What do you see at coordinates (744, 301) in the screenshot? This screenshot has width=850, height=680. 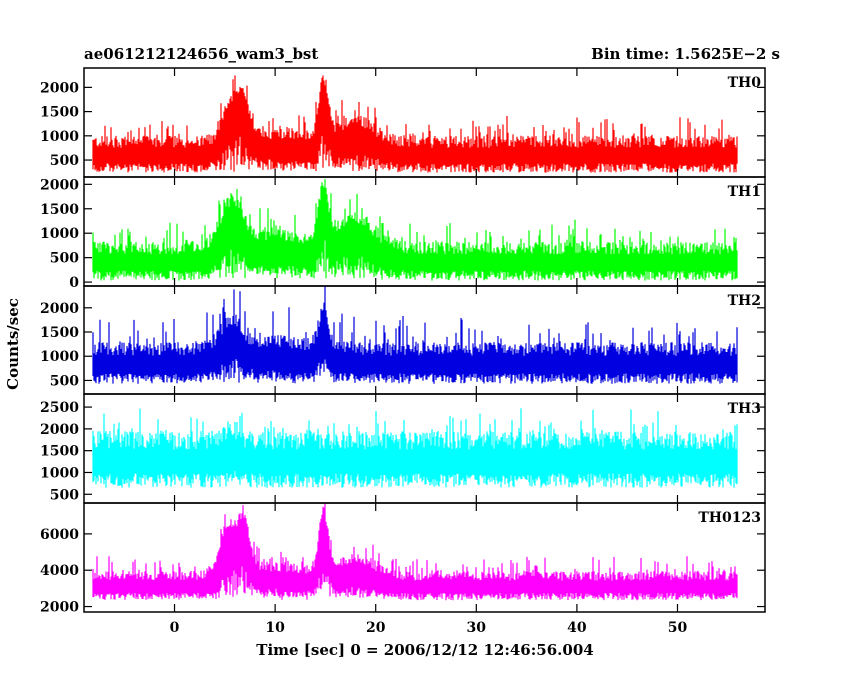 I see `series-label-th2: TH2` at bounding box center [744, 301].